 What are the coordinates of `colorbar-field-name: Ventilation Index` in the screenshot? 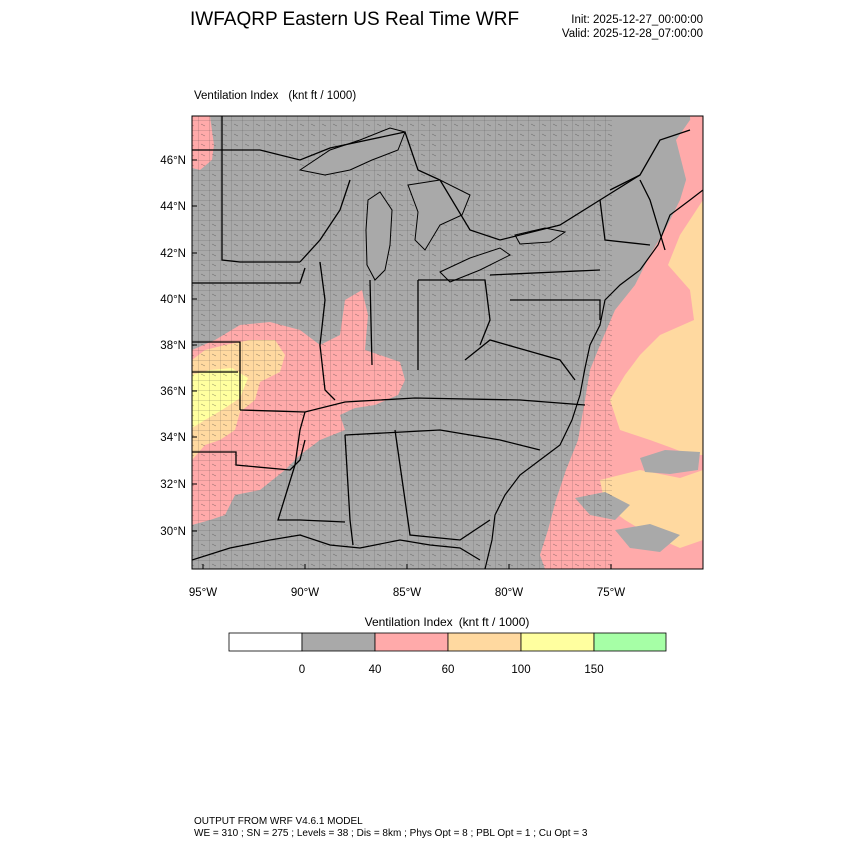 It's located at (408, 622).